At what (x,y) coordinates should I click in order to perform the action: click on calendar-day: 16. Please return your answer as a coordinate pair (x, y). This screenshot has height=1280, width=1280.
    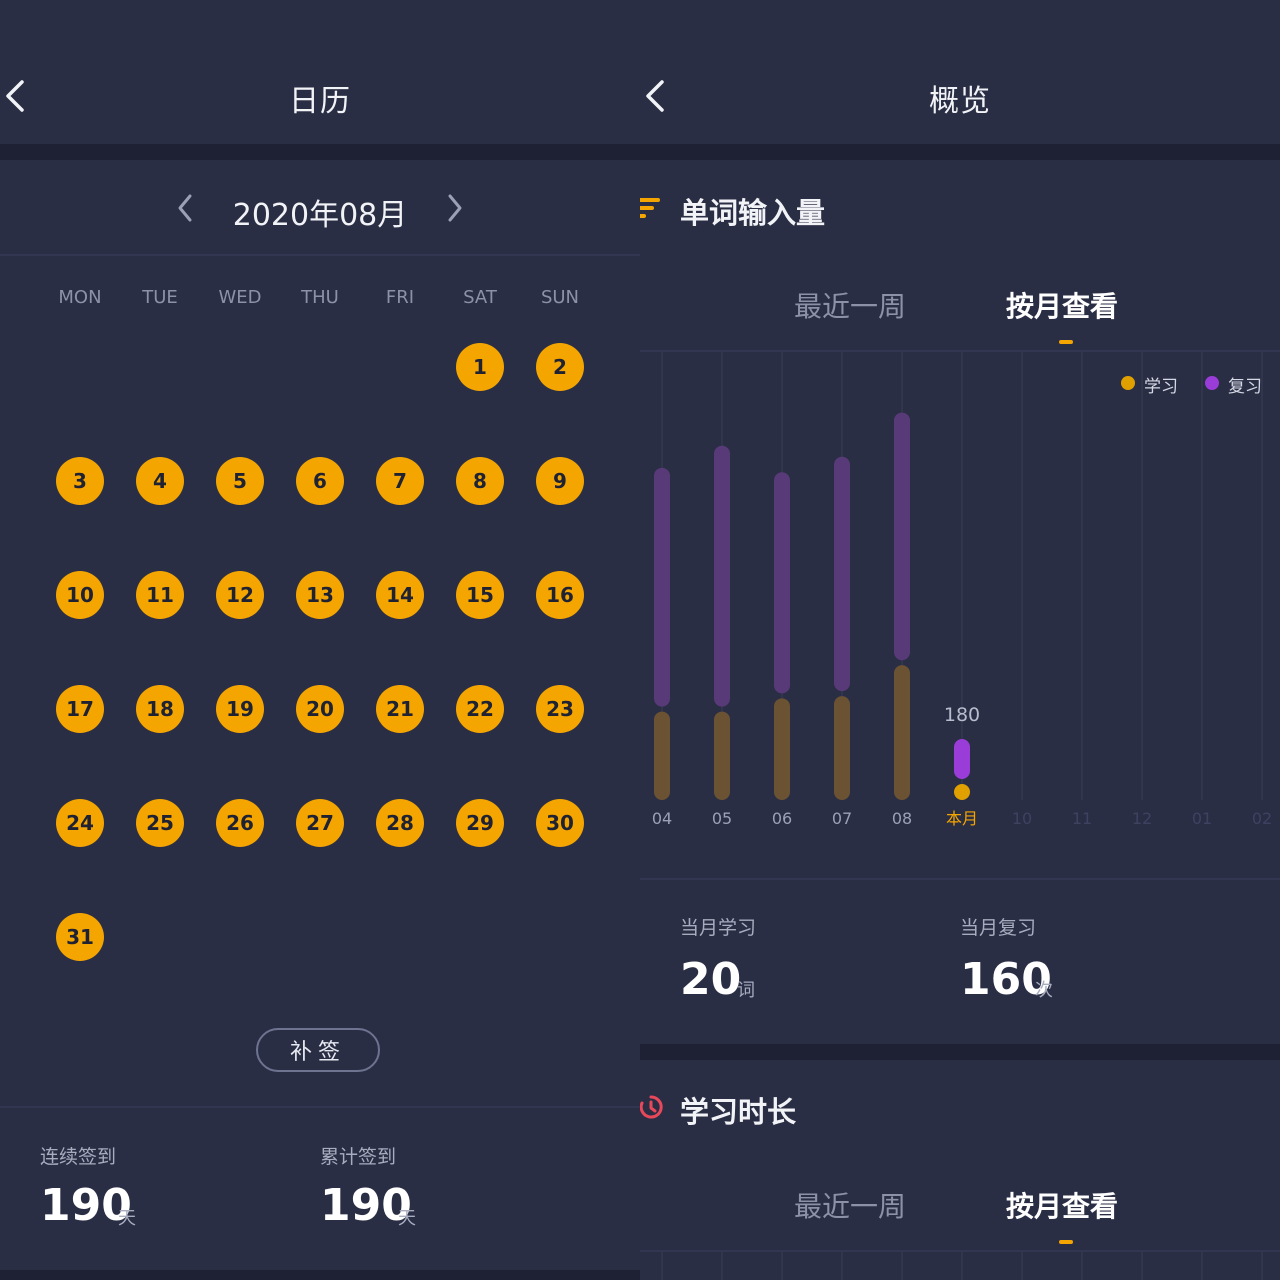
    Looking at the image, I should click on (560, 595).